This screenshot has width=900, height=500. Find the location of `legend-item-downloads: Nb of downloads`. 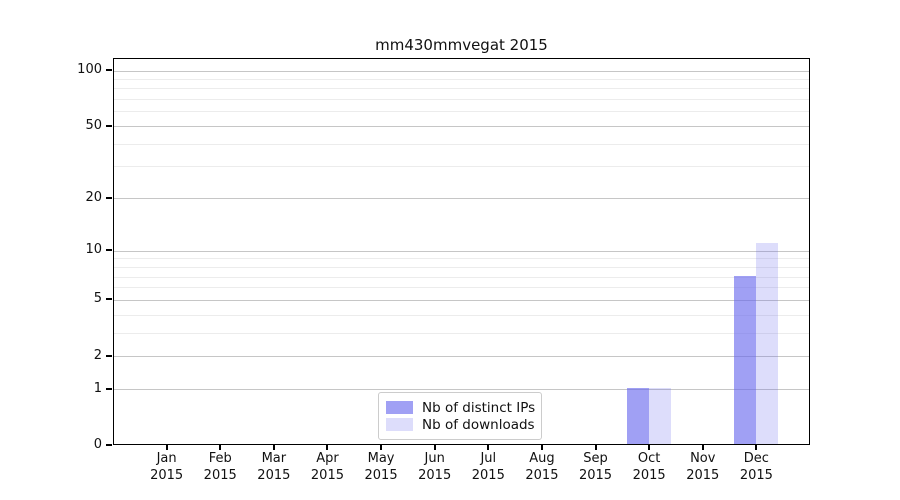

legend-item-downloads: Nb of downloads is located at coordinates (460, 424).